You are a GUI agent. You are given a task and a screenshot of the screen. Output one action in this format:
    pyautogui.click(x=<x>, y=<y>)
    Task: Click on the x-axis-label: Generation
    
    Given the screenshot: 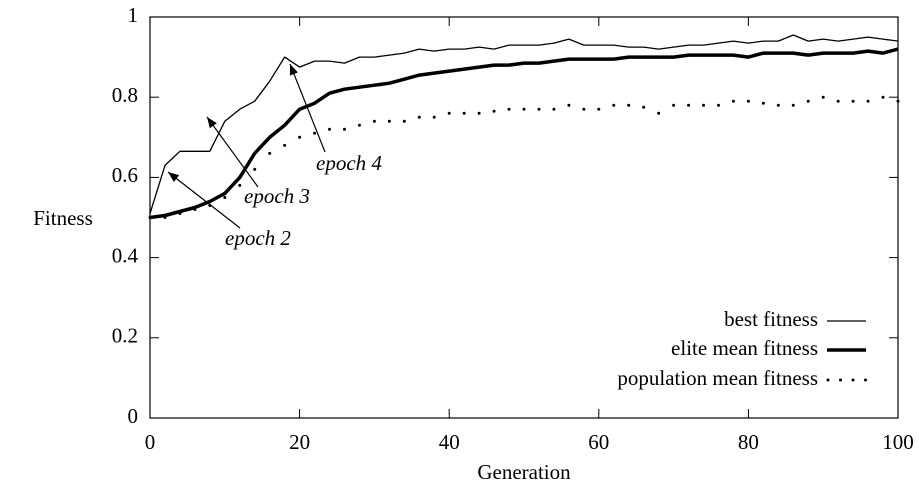 What is the action you would take?
    pyautogui.click(x=524, y=472)
    